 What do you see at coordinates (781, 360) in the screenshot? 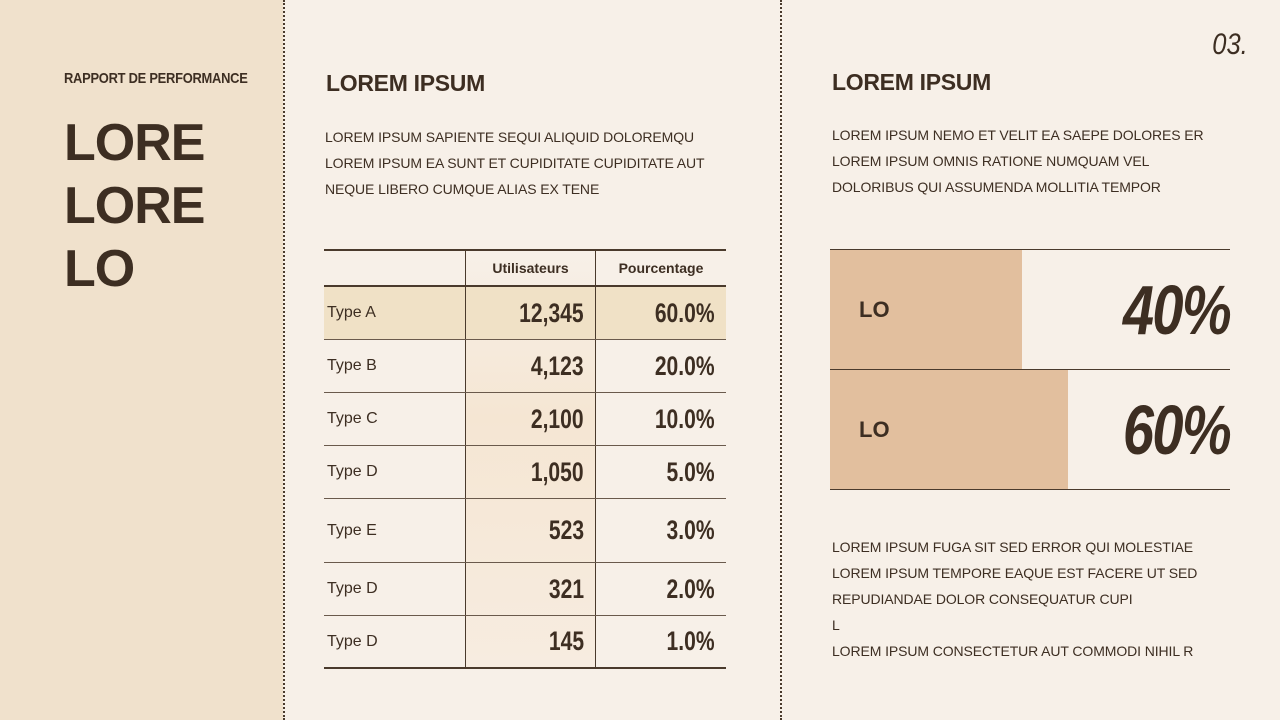
I see `middle-divider` at bounding box center [781, 360].